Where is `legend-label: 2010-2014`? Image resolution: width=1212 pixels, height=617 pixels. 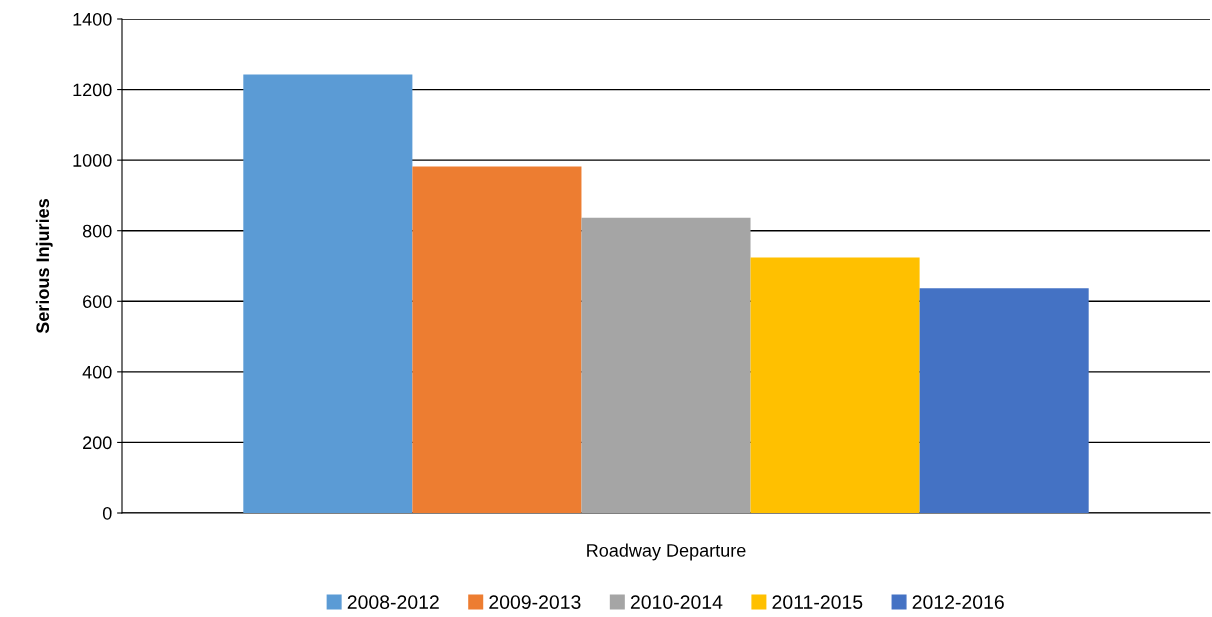
legend-label: 2010-2014 is located at coordinates (676, 602).